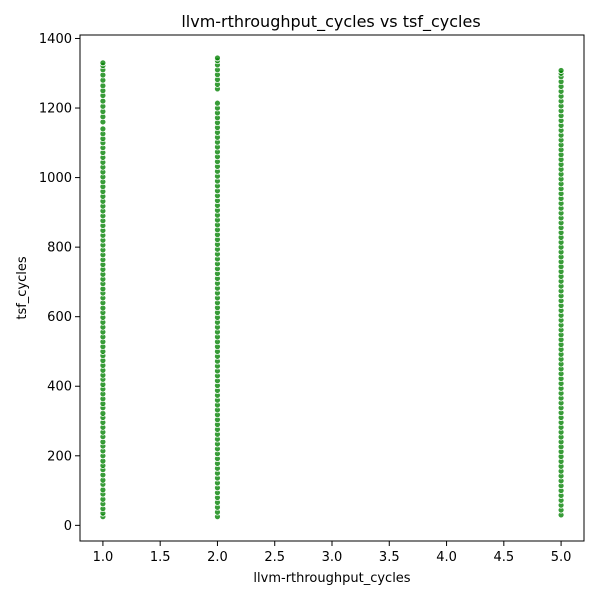 This screenshot has height=600, width=600. I want to click on x-axis-label: llvm-rthroughput_cycles, so click(331, 578).